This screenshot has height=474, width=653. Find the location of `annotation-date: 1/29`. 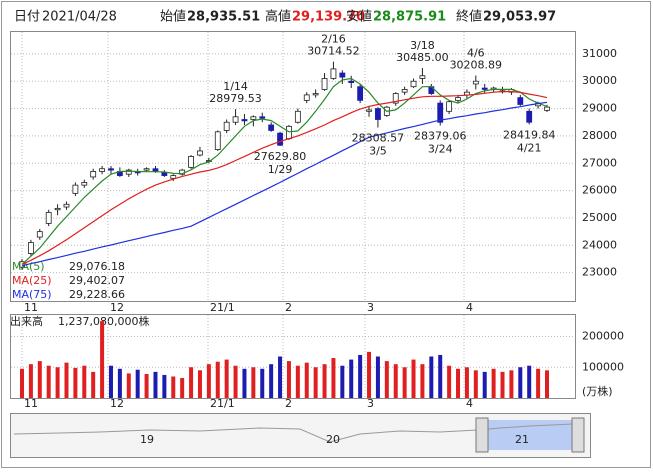

annotation-date: 1/29 is located at coordinates (280, 169).